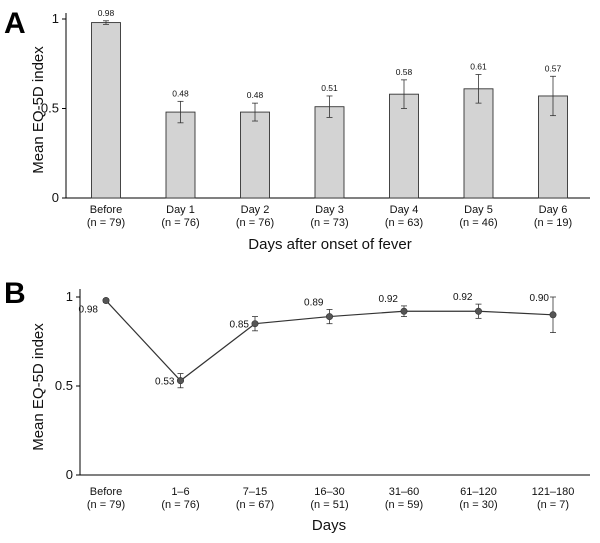  Describe the element at coordinates (478, 492) in the screenshot. I see `panel-b-xtick-label: 61–120` at that location.